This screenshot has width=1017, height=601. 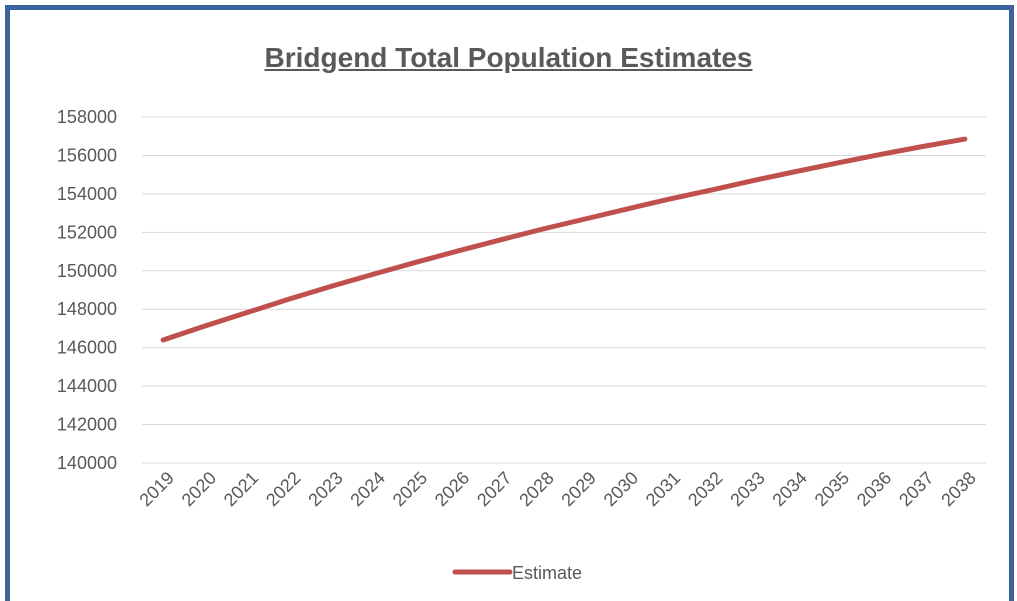 I want to click on y-tick-label: 150000, so click(x=87, y=271).